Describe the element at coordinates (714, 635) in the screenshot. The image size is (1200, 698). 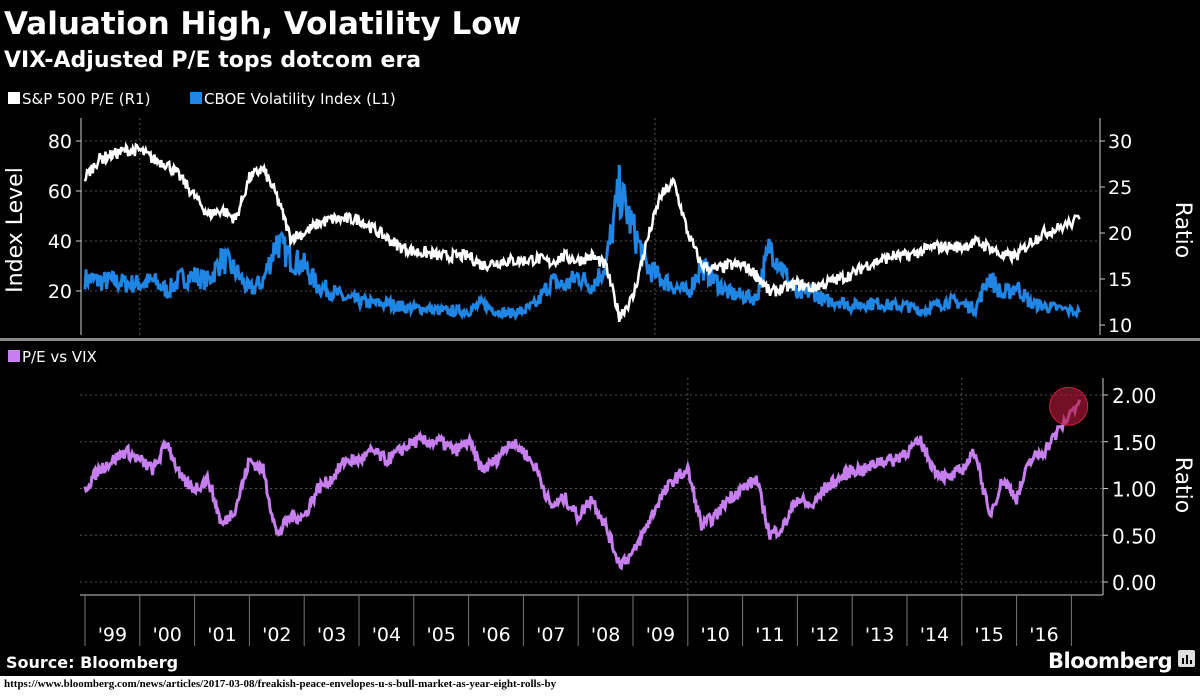
I see `x-tick-label: '10` at that location.